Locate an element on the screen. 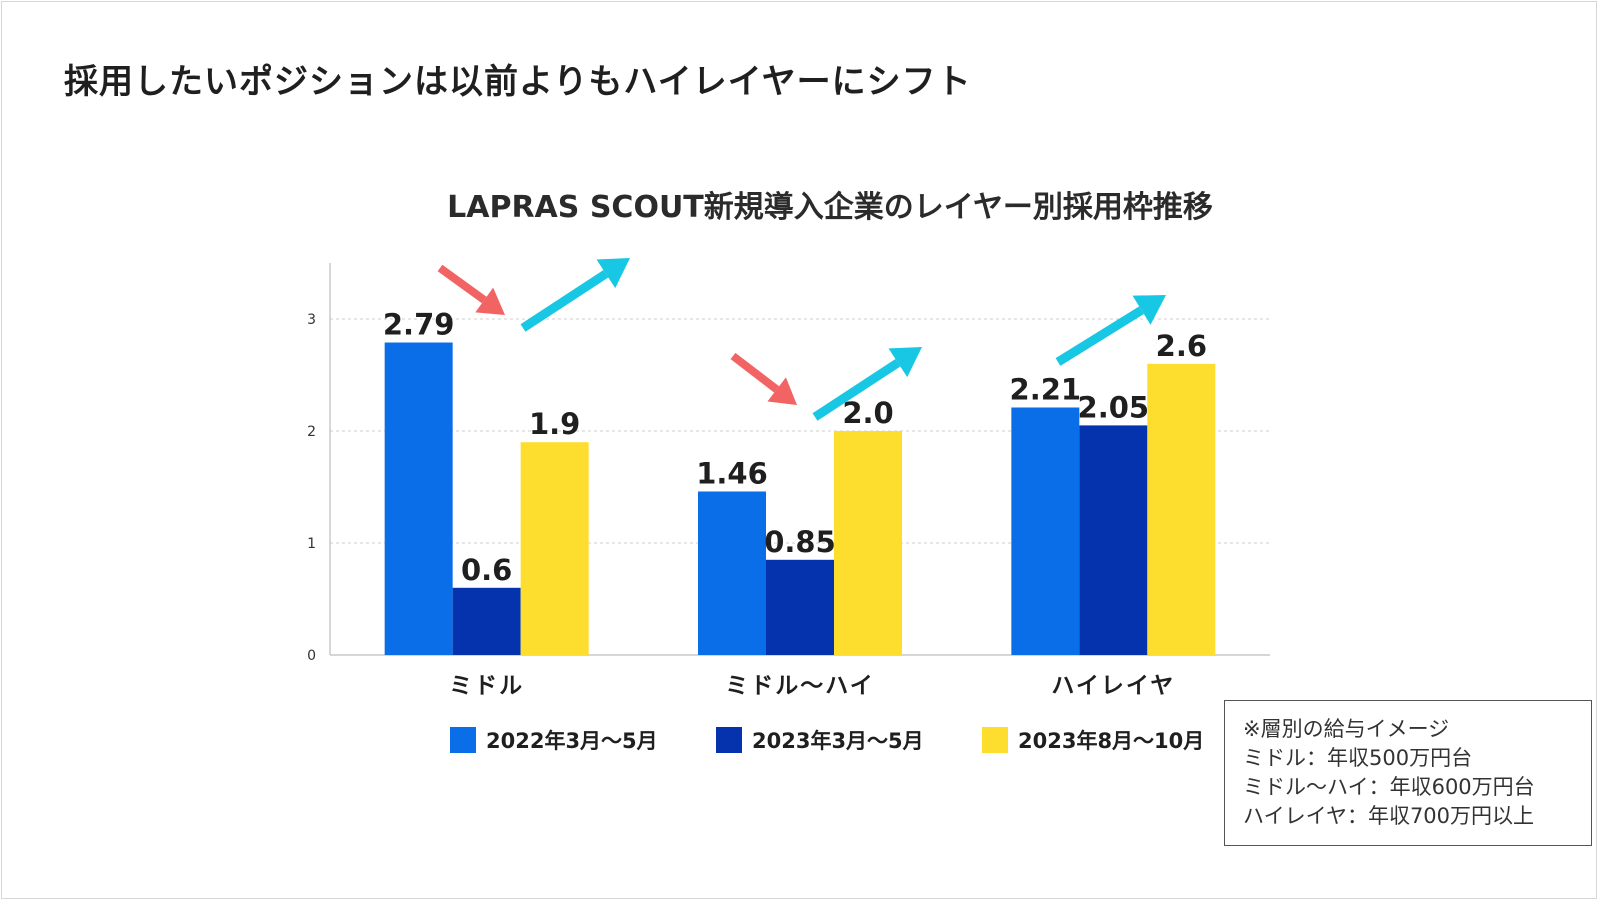 Image resolution: width=1600 pixels, height=902 pixels. y-tick-label: 0 is located at coordinates (311, 656).